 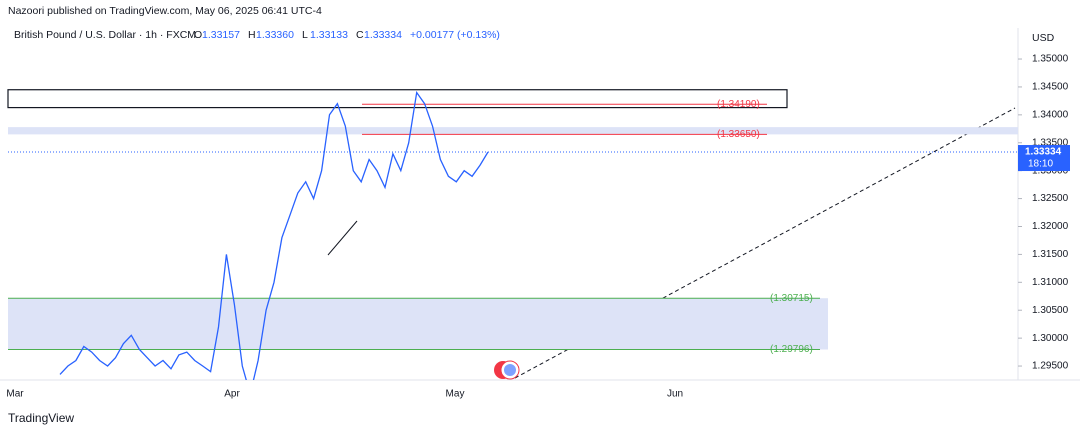 I want to click on current-price-box, so click(x=1044, y=158).